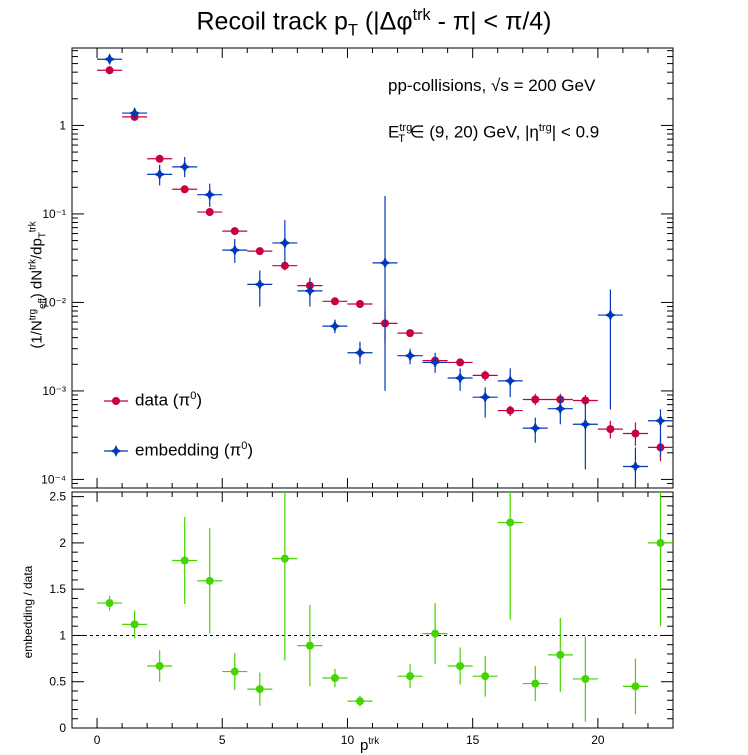 The image size is (748, 755). I want to click on y-tick-label-bottom: 2, so click(62, 543).